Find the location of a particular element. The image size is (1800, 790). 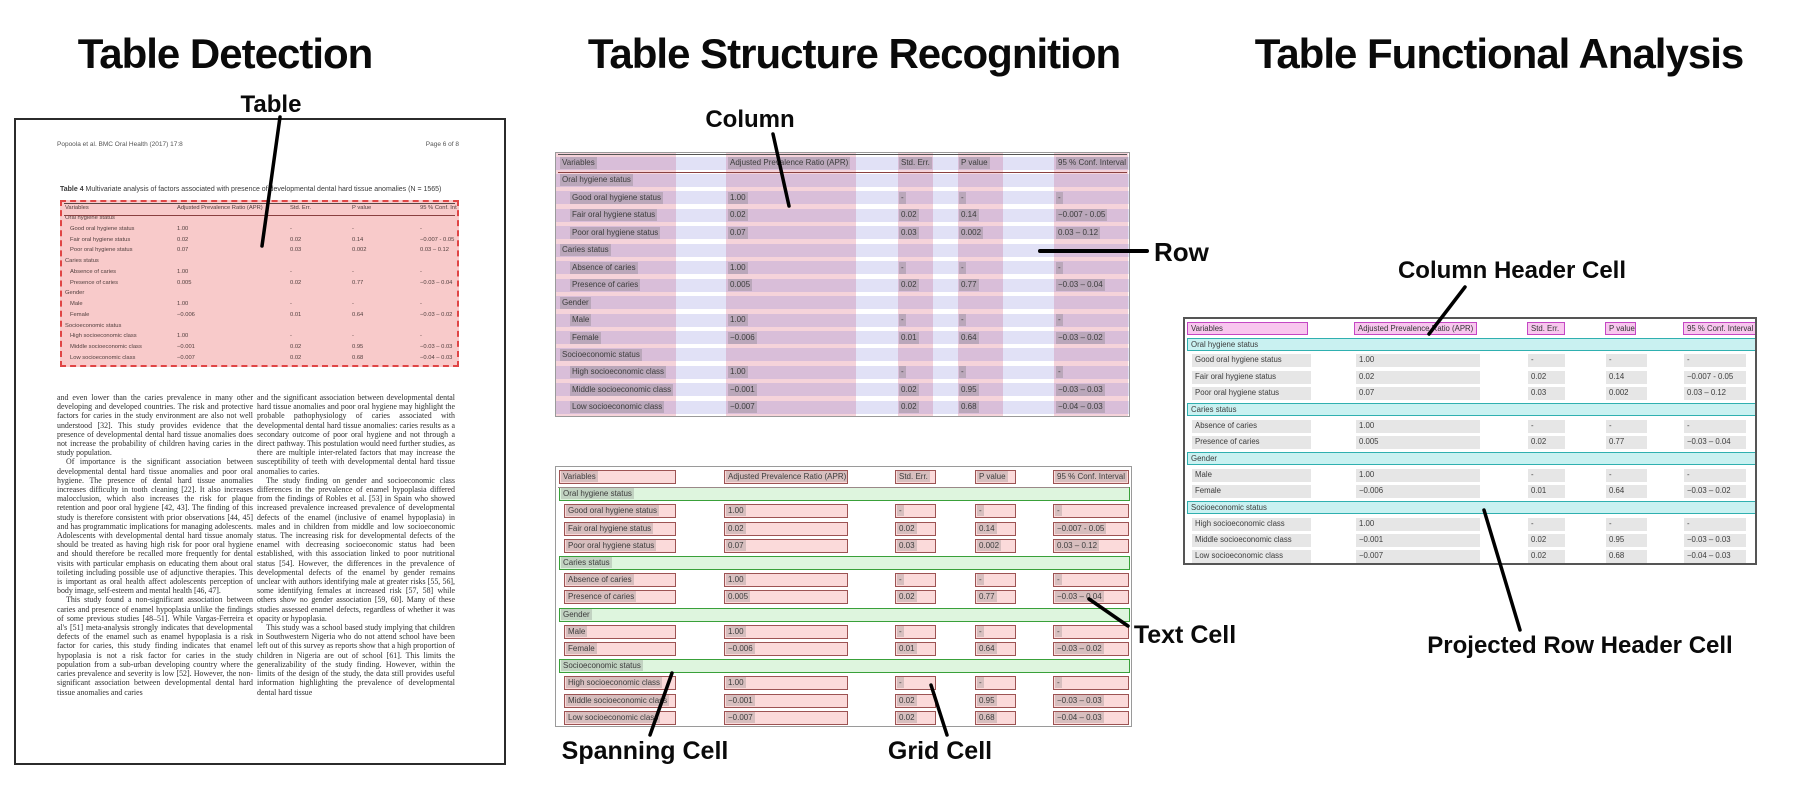

table-cell: −0.03 – 0.04 is located at coordinates (1080, 285).